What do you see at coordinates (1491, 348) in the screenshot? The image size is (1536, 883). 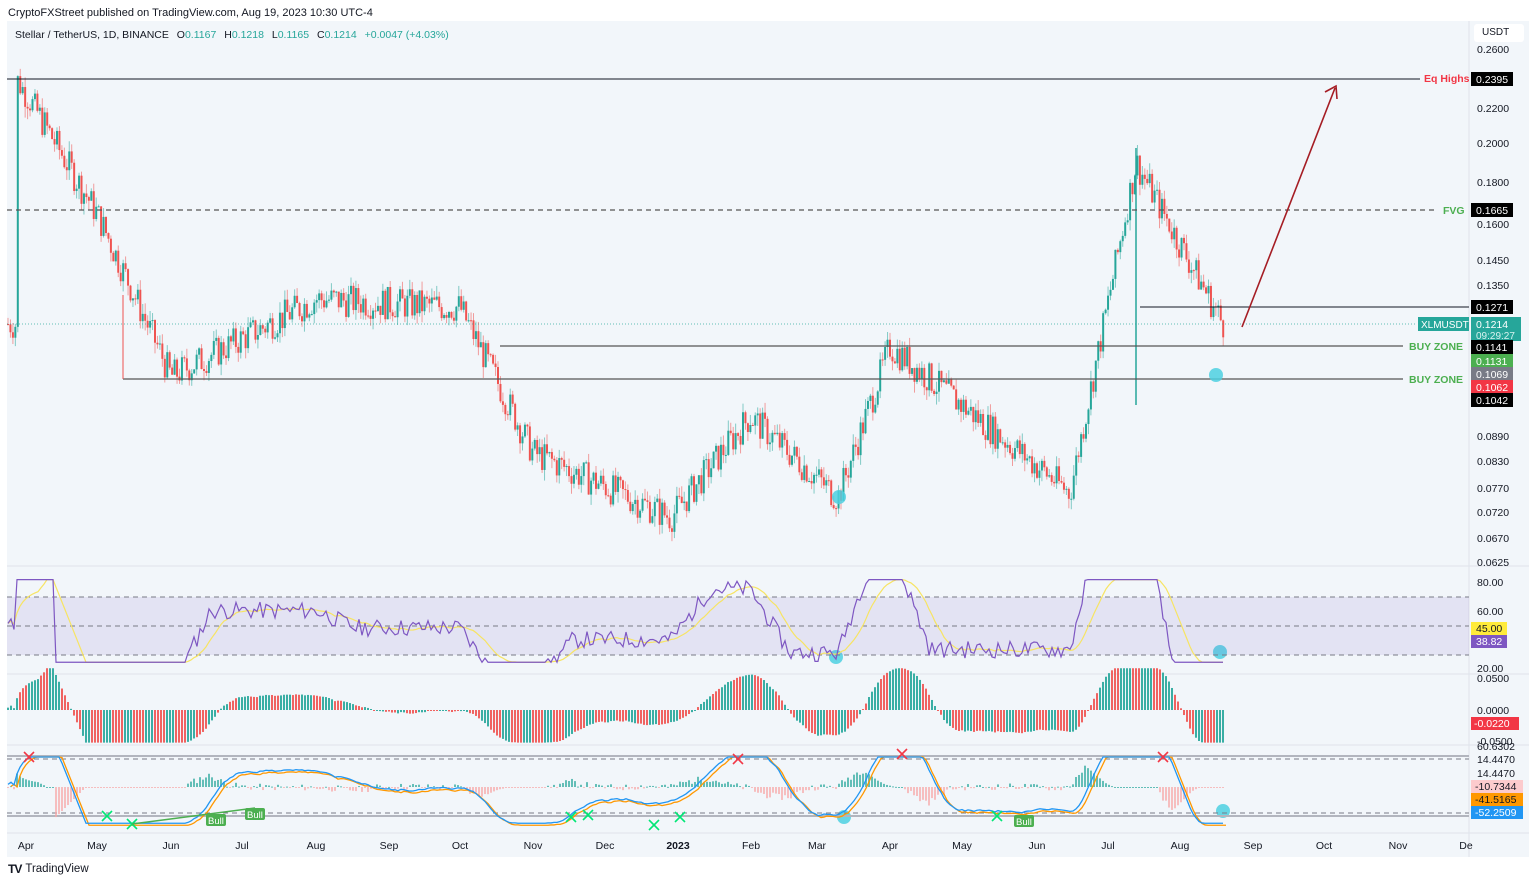 I see `svg-text: 0.1141` at bounding box center [1491, 348].